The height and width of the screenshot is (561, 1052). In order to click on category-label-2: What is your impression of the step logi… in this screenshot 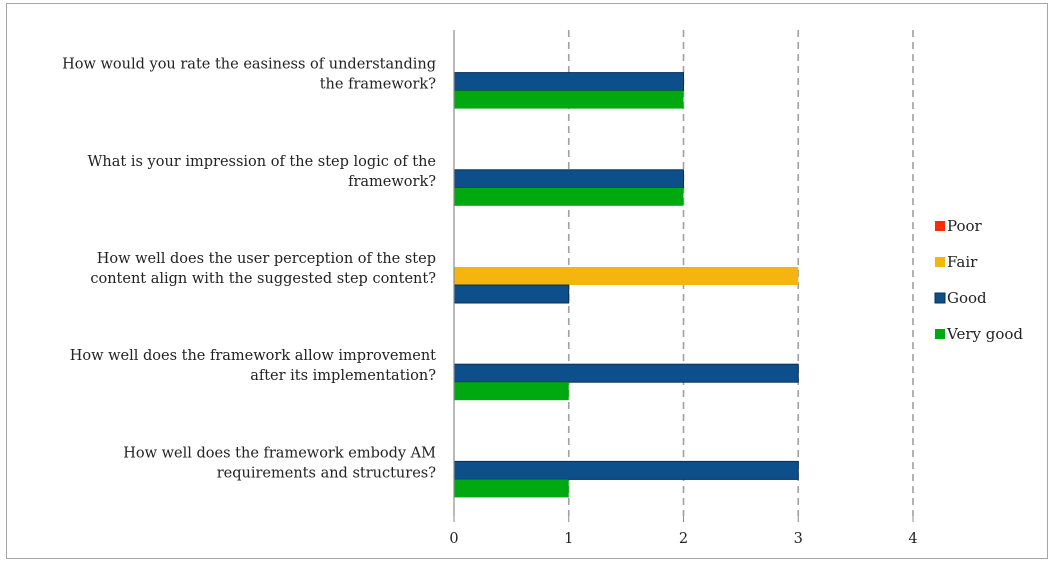, I will do `click(262, 172)`.